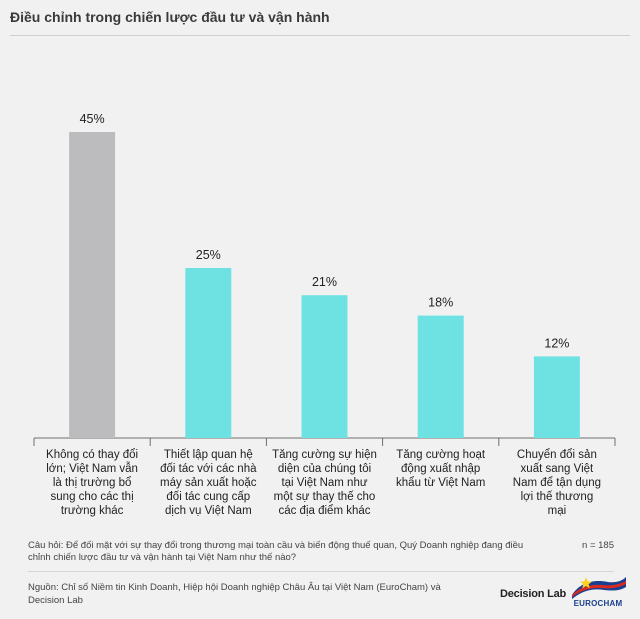 Image resolution: width=640 pixels, height=619 pixels. What do you see at coordinates (441, 455) in the screenshot?
I see `category-label-line: Tăng cường hoạt` at bounding box center [441, 455].